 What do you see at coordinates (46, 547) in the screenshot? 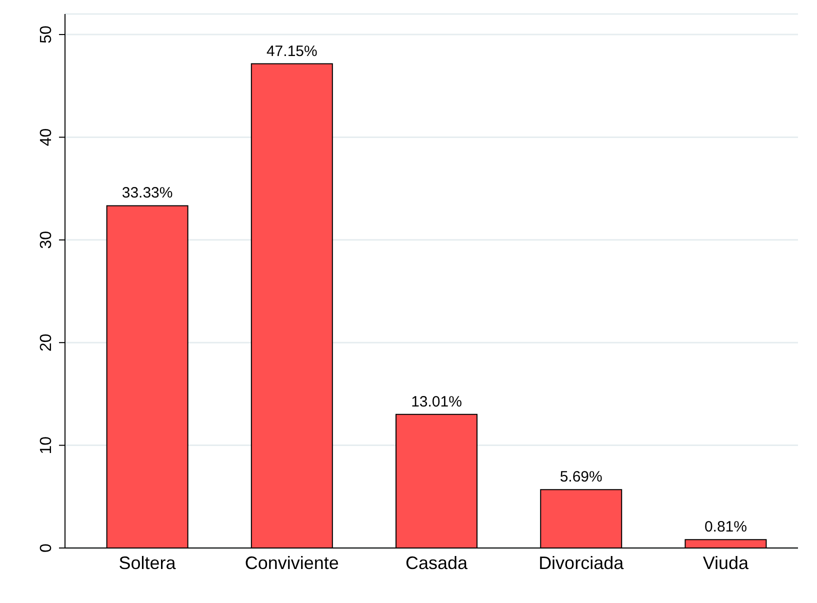
I see `y-tick-label: 0` at bounding box center [46, 547].